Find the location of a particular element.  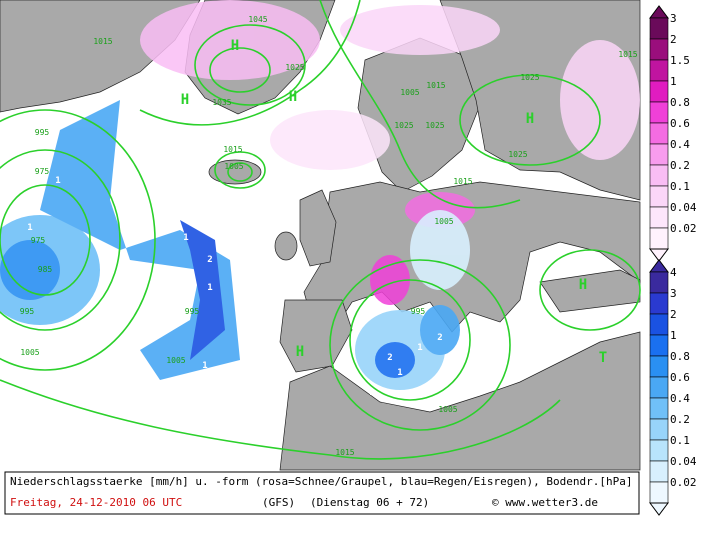

snow-legend-label: 3 is located at coordinates (673, 18).